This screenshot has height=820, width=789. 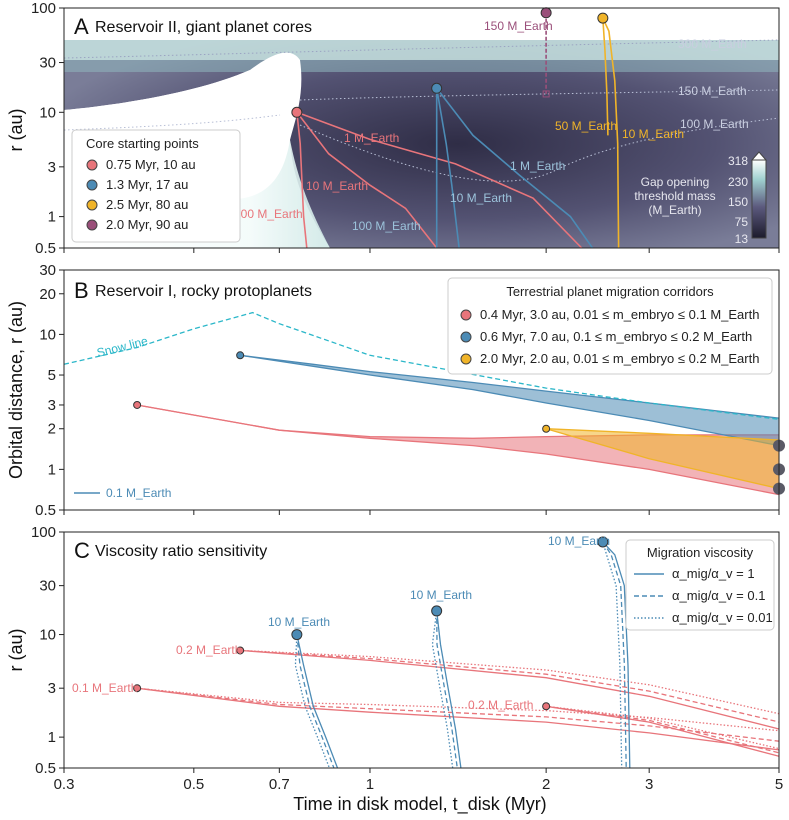 What do you see at coordinates (610, 291) in the screenshot?
I see `legend-b-title: Terrestrial planet migration corridors` at bounding box center [610, 291].